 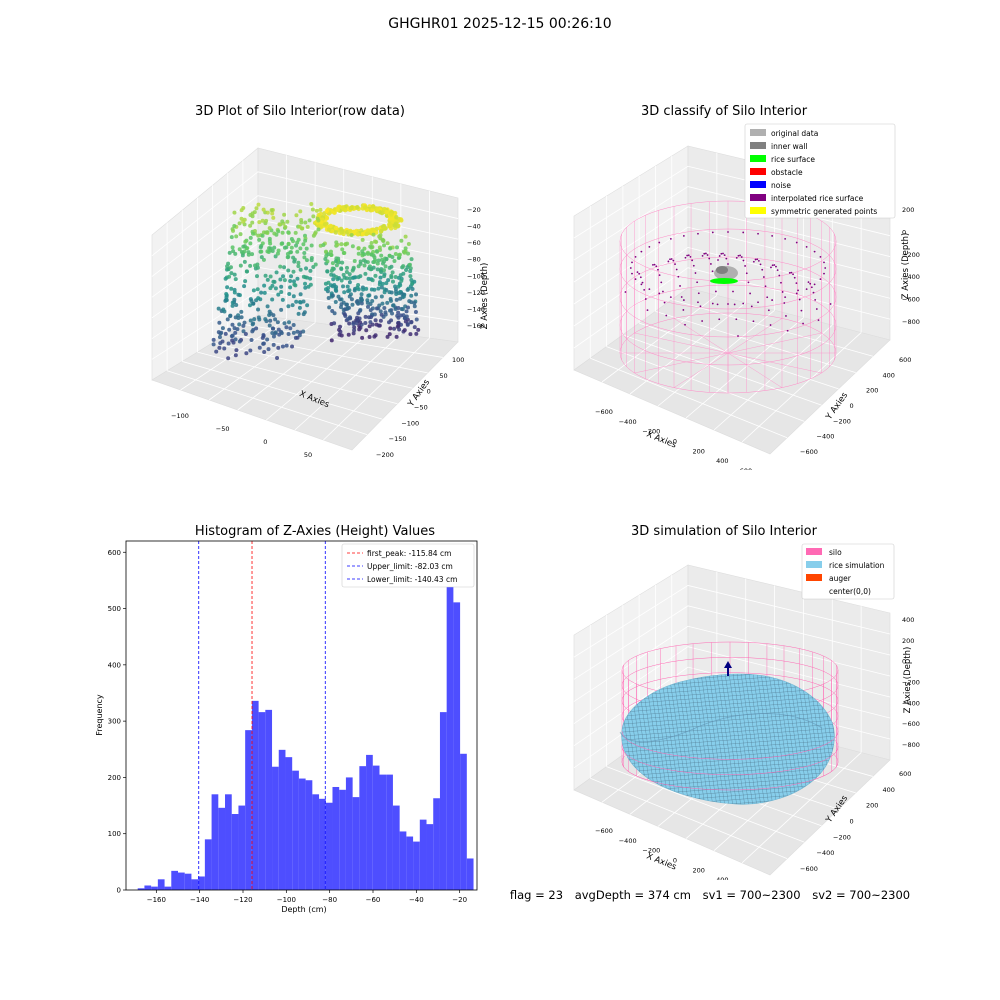 What do you see at coordinates (908, 620) in the screenshot?
I see `simulation-z-tick-label: 400` at bounding box center [908, 620].